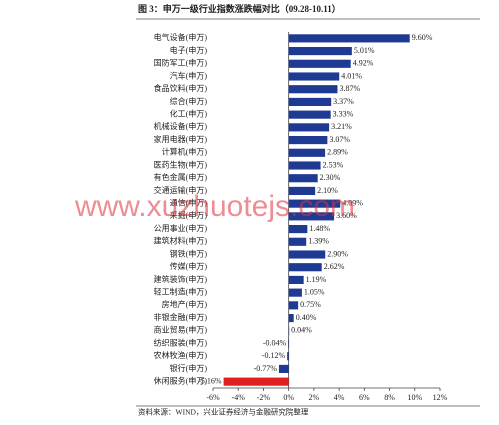 This screenshot has width=499, height=425. I want to click on value-label: 3.60%, so click(346, 215).